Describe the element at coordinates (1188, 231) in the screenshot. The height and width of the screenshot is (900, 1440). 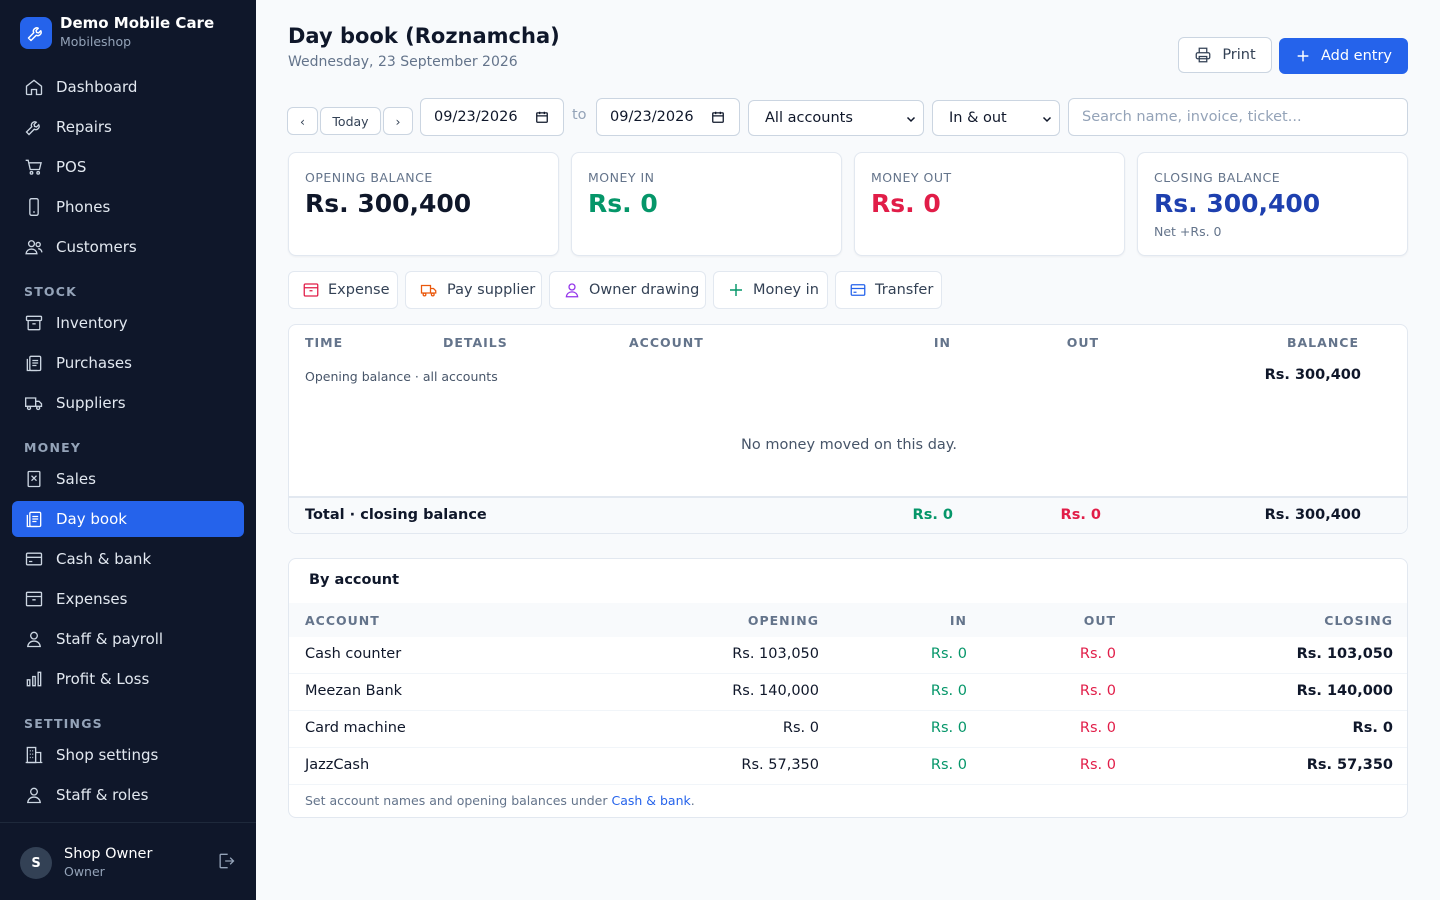
I see `stat-note: Net +Rs. 0` at that location.